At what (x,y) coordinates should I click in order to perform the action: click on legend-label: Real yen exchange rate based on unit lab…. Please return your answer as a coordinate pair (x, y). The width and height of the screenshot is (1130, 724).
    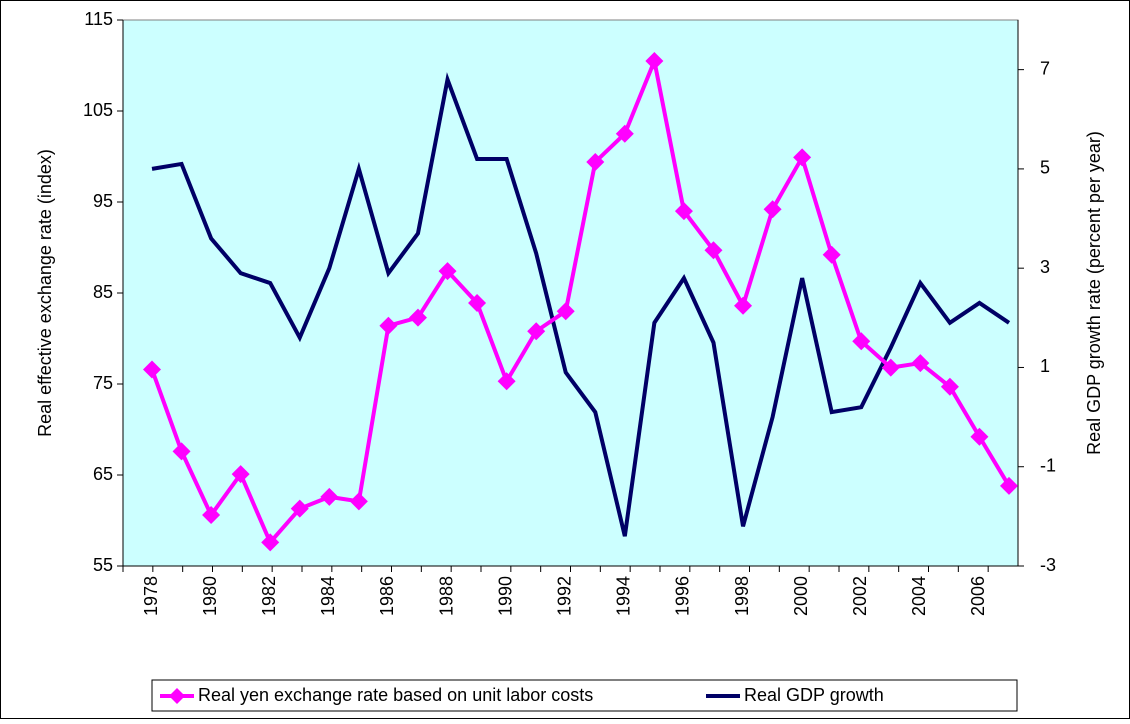
    Looking at the image, I should click on (395, 695).